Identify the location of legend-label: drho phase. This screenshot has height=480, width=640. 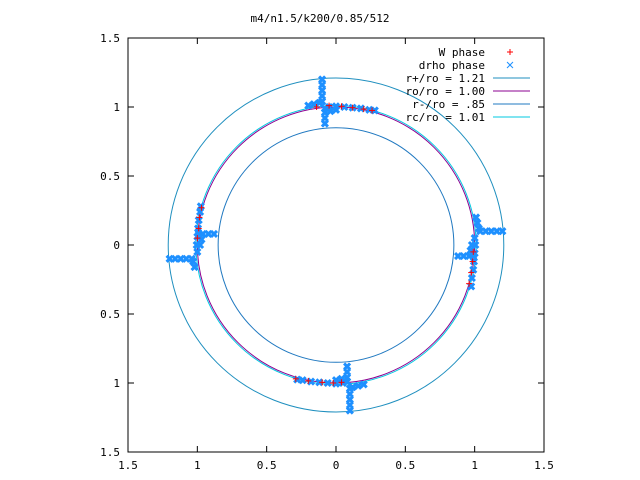
(452, 65).